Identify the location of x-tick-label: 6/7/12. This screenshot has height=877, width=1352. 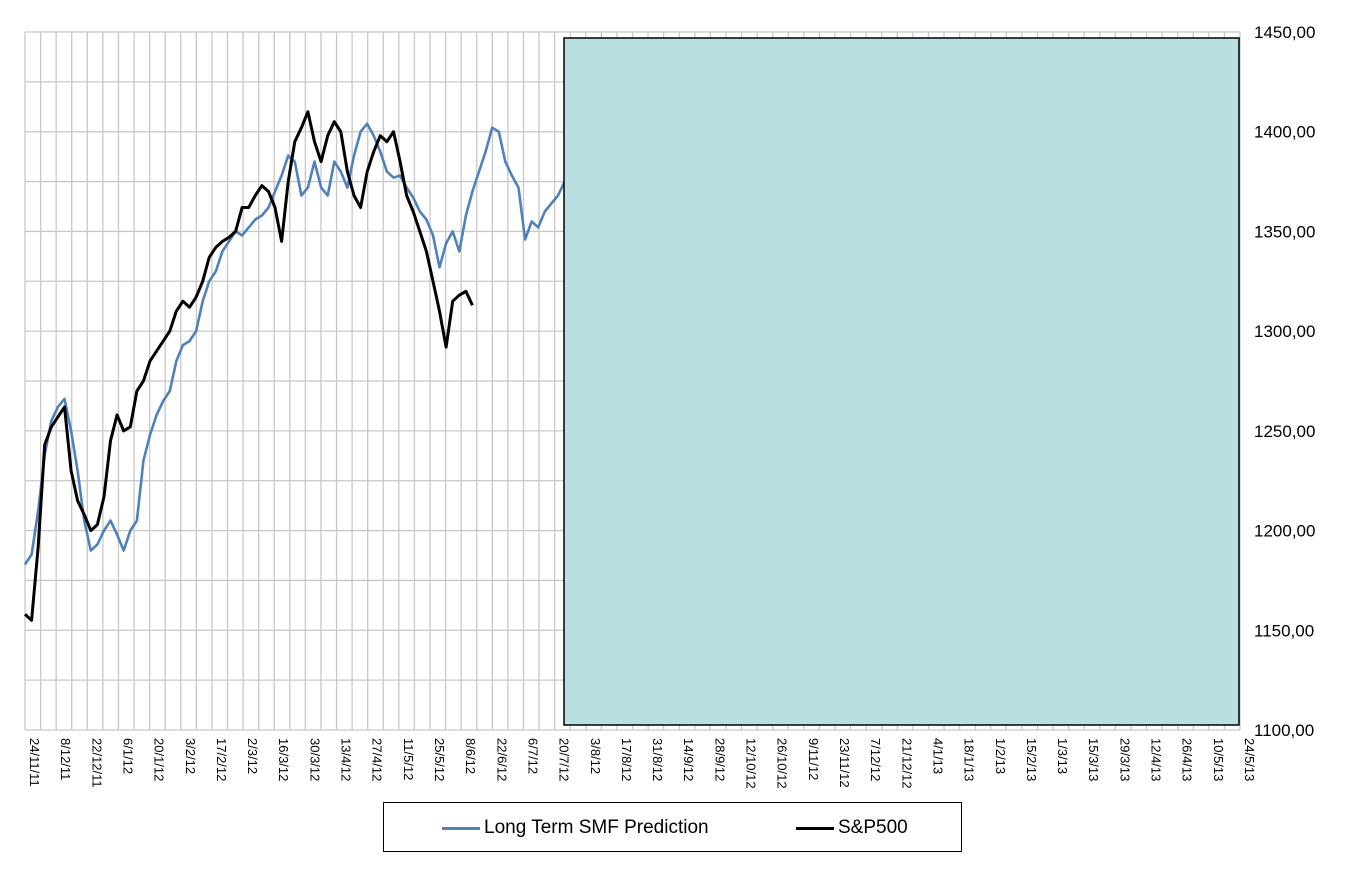
(532, 756).